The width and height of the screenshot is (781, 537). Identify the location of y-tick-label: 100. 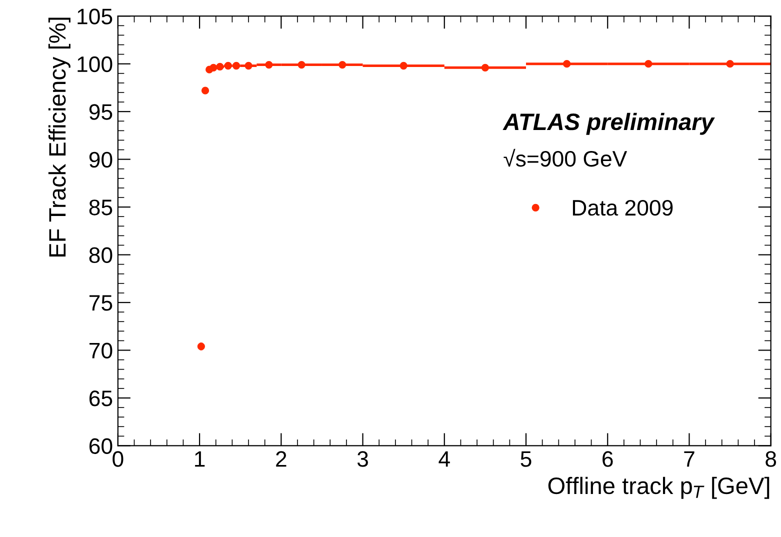
(95, 64).